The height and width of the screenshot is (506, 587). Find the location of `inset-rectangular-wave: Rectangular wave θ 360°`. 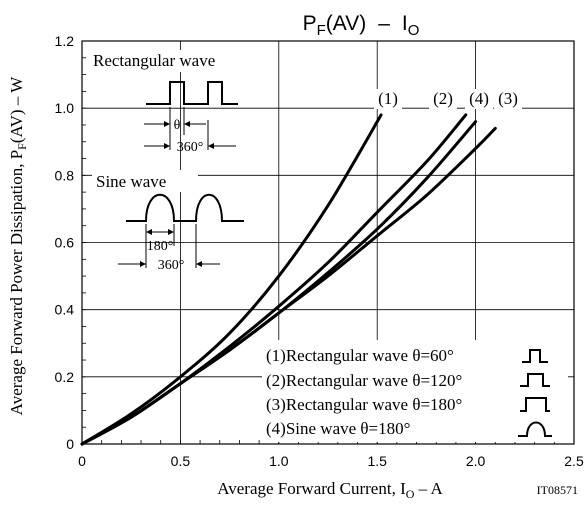

inset-rectangular-wave: Rectangular wave θ 360° is located at coordinates (170, 102).